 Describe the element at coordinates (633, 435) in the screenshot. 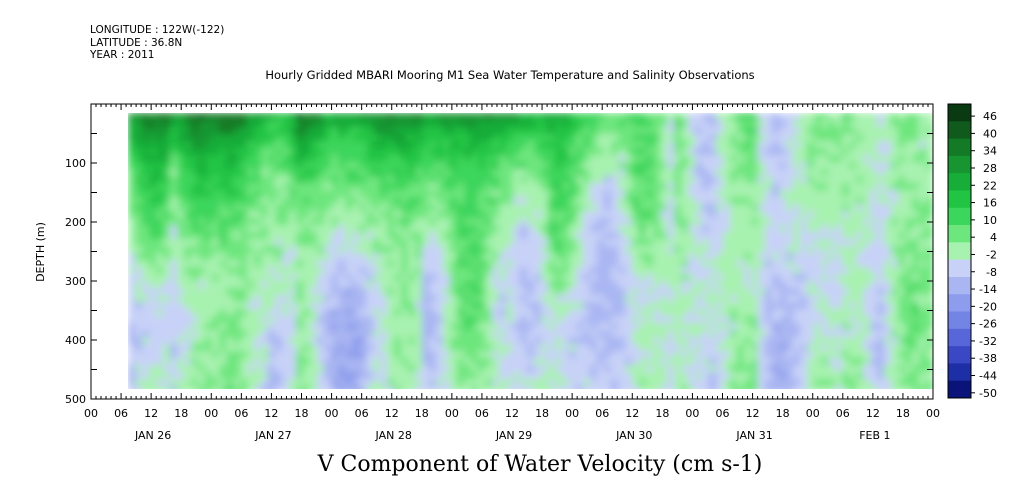

I see `x-day-label: JAN 30` at that location.